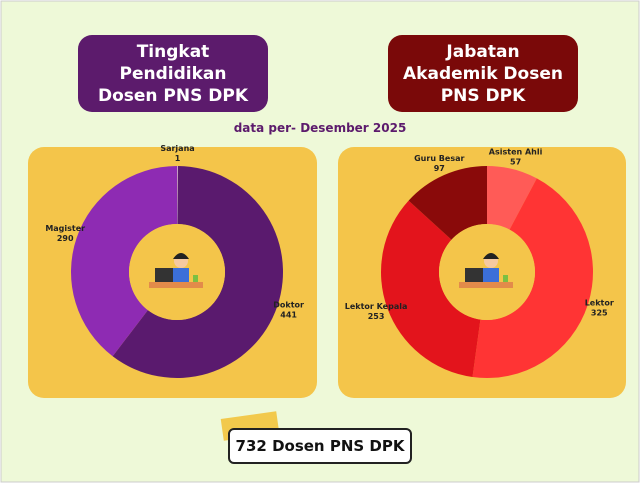 This screenshot has width=640, height=483. I want to click on slice-value: 97, so click(439, 168).